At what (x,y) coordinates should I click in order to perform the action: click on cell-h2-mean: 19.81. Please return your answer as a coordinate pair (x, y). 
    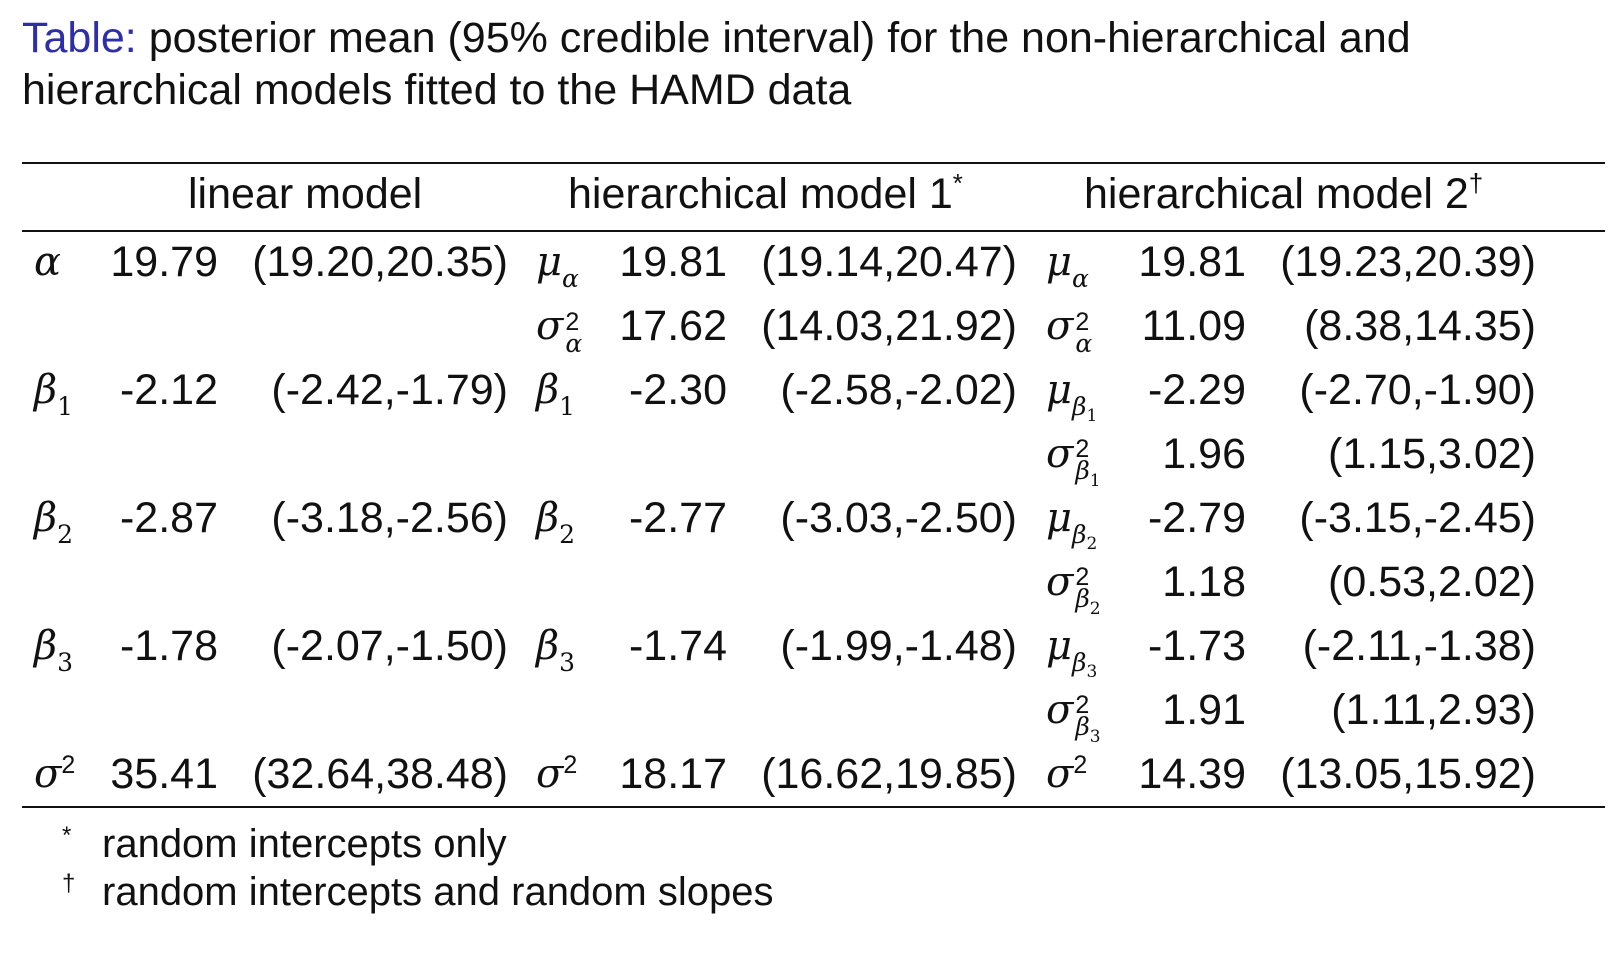
    Looking at the image, I should click on (1192, 262).